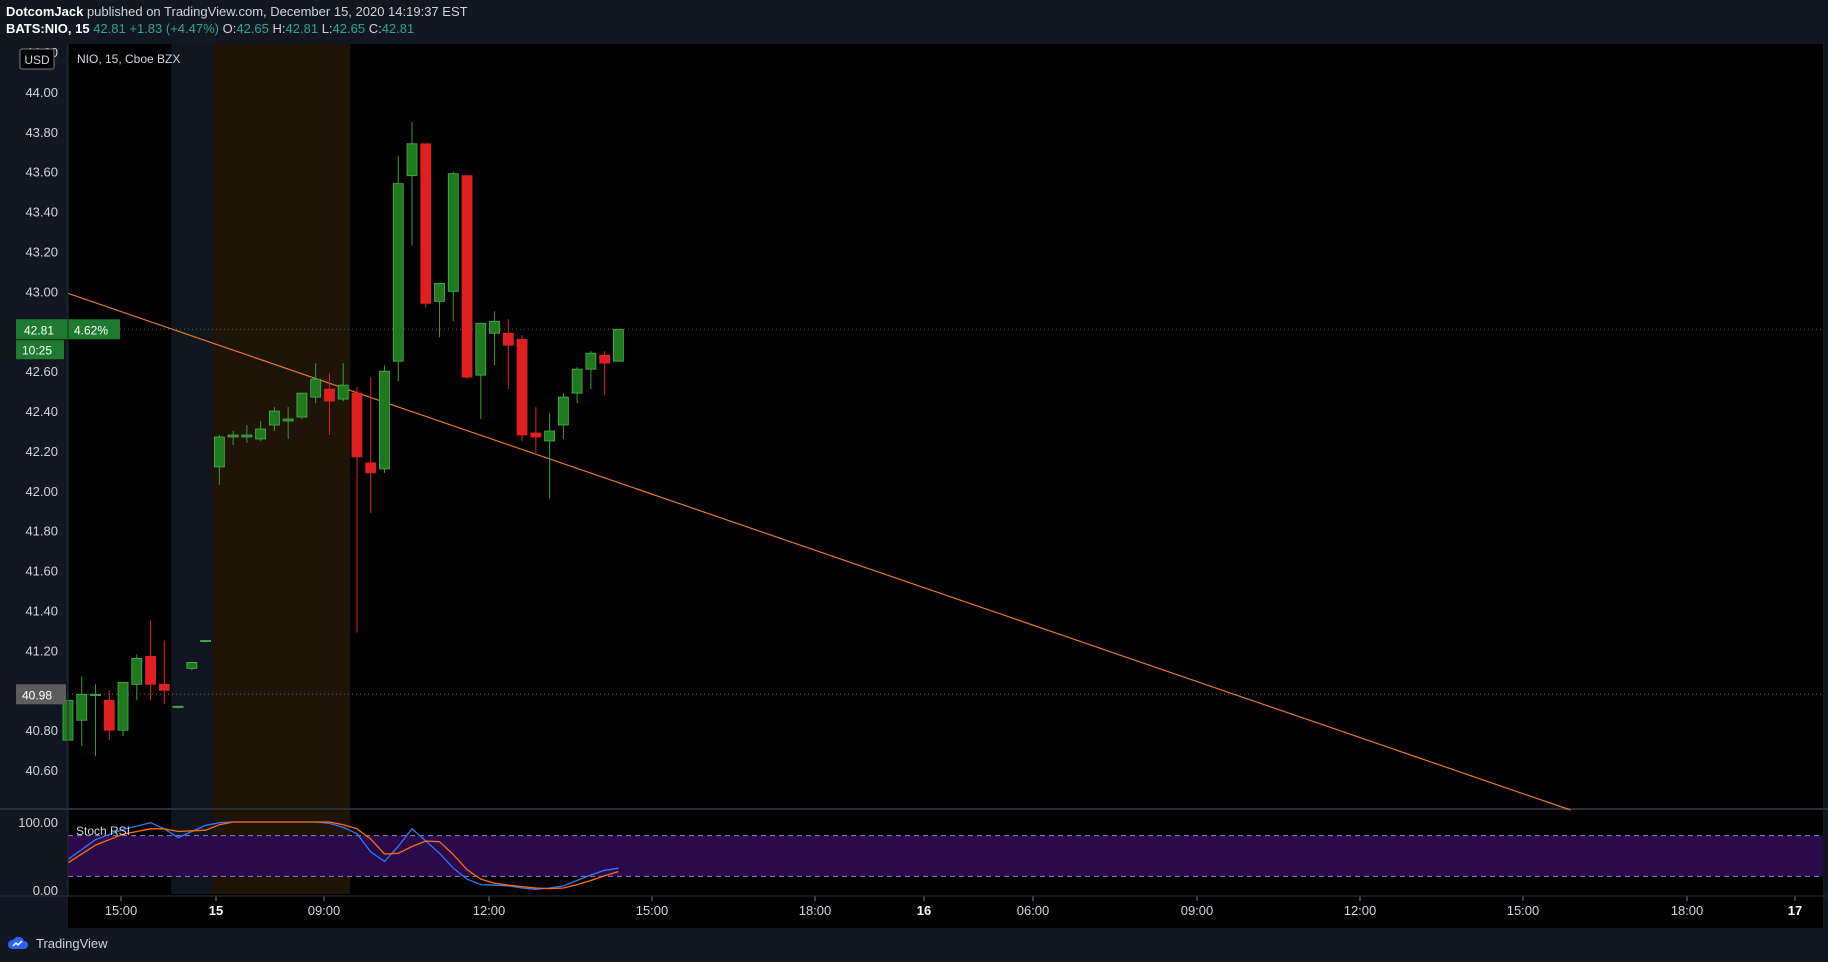 The width and height of the screenshot is (1828, 962). I want to click on tradingview-logo: TradingView, so click(57, 943).